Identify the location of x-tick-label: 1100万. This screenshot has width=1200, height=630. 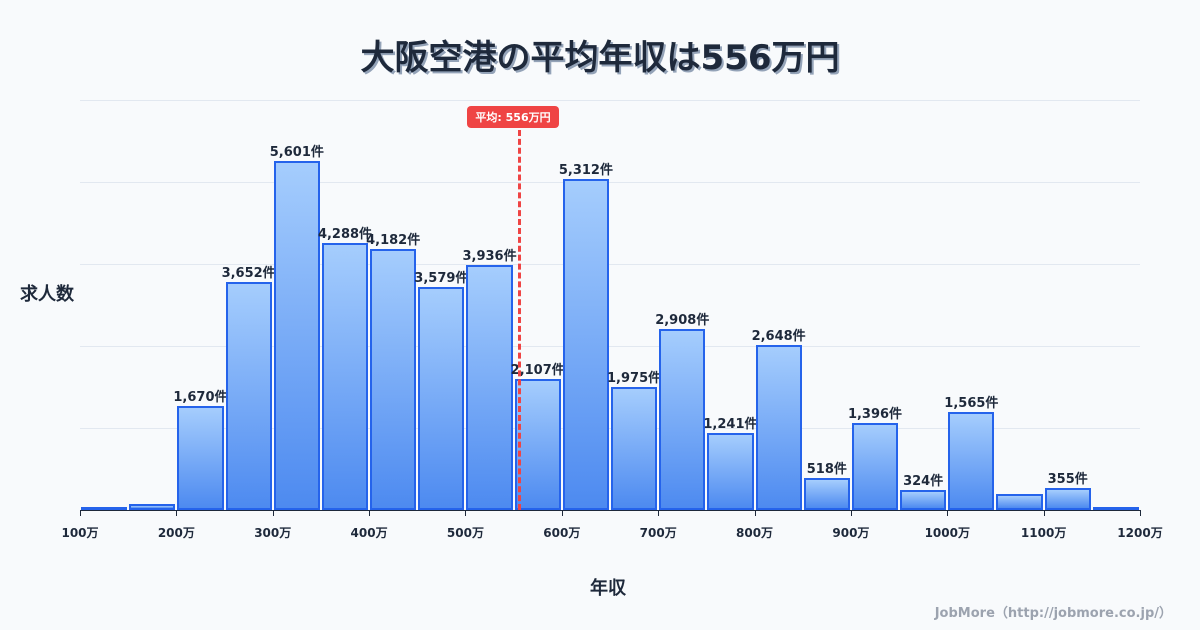
(1043, 533).